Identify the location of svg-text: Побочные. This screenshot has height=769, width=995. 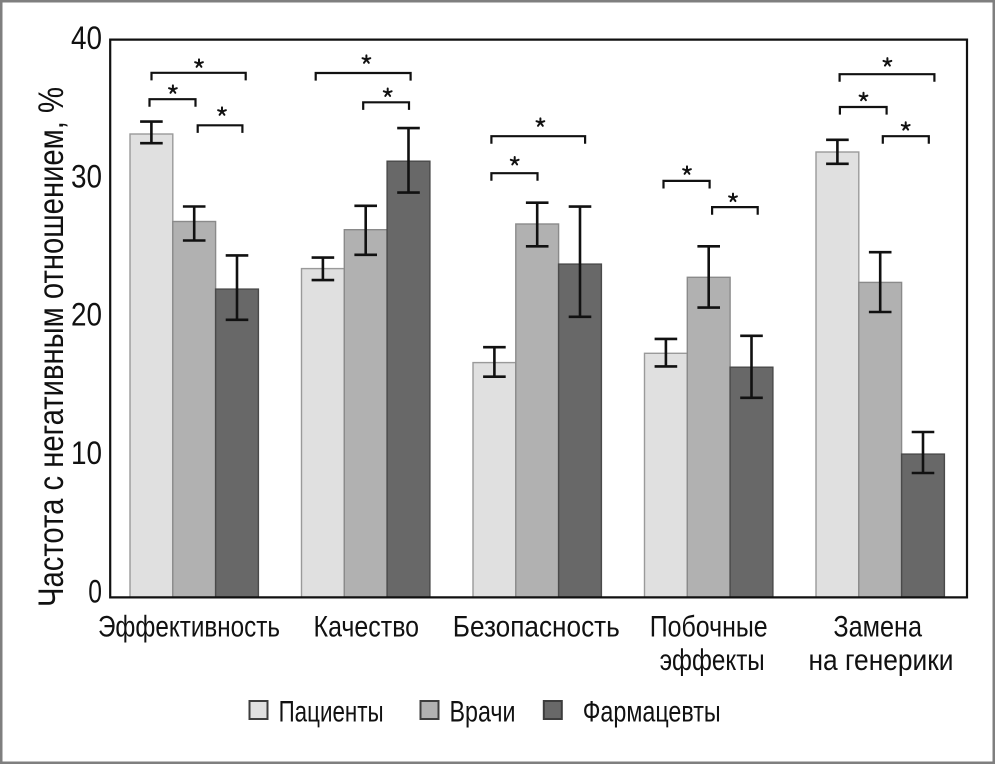
(709, 627).